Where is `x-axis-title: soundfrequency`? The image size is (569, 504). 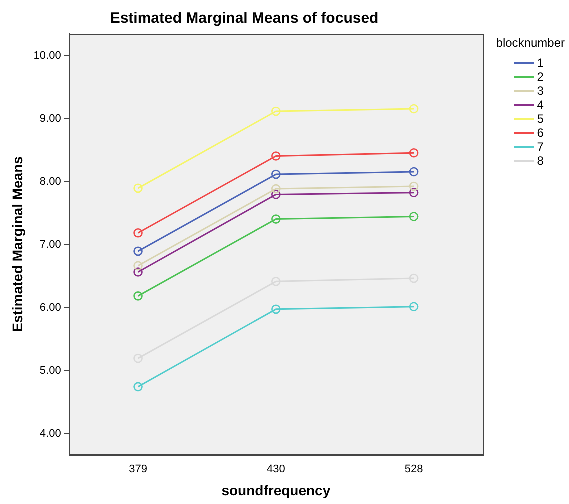
x-axis-title: soundfrequency is located at coordinates (276, 490).